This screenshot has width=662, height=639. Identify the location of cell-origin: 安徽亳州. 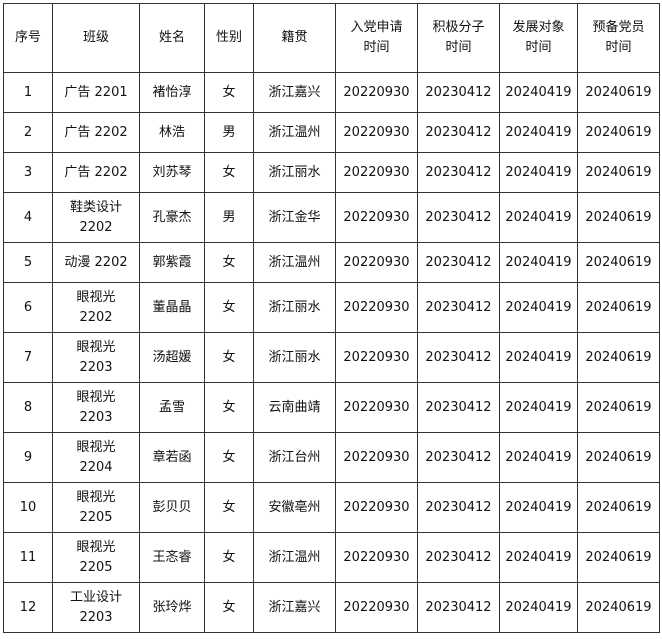
(294, 507).